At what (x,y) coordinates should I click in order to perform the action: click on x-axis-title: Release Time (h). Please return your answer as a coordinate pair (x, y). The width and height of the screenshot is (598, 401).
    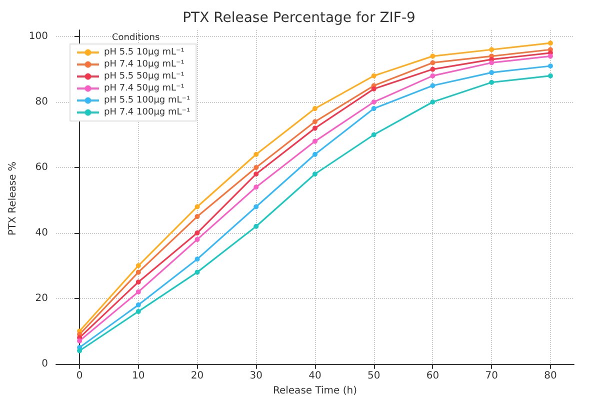
    Looking at the image, I should click on (315, 391).